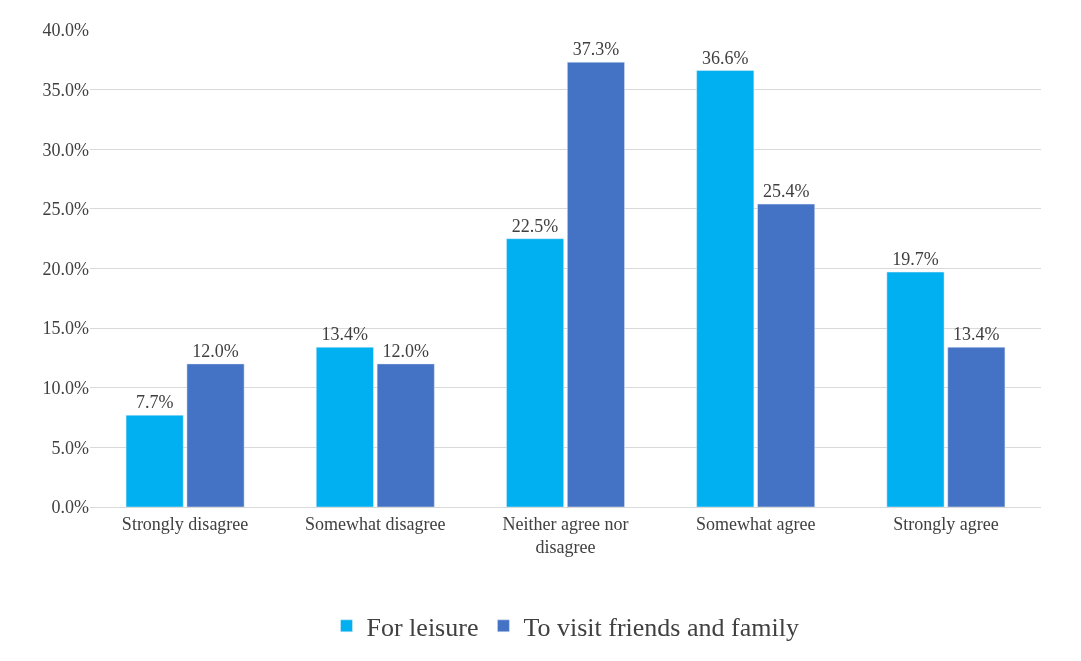 The image size is (1081, 661). Describe the element at coordinates (185, 523) in the screenshot. I see `x-tick-label: Strongly disagree` at that location.